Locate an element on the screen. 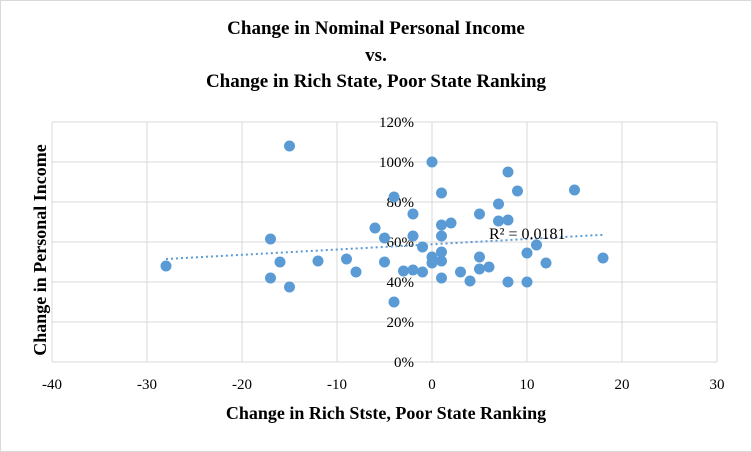 The width and height of the screenshot is (752, 452). y-tick-label: 120% is located at coordinates (396, 123).